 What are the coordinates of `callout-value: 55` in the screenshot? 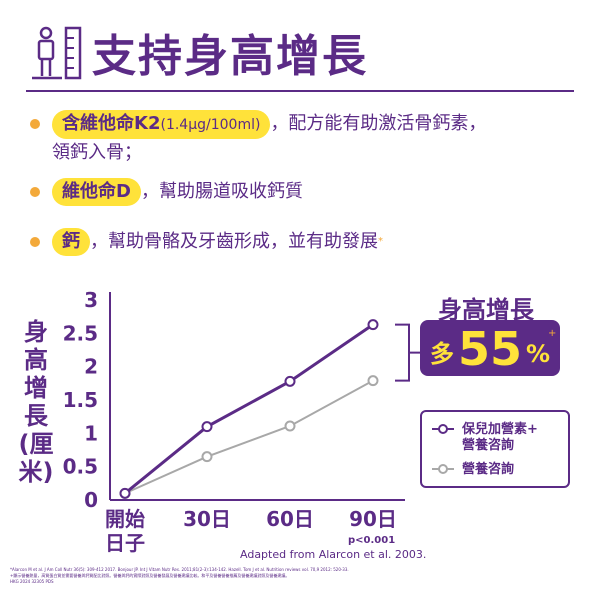 It's located at (490, 349).